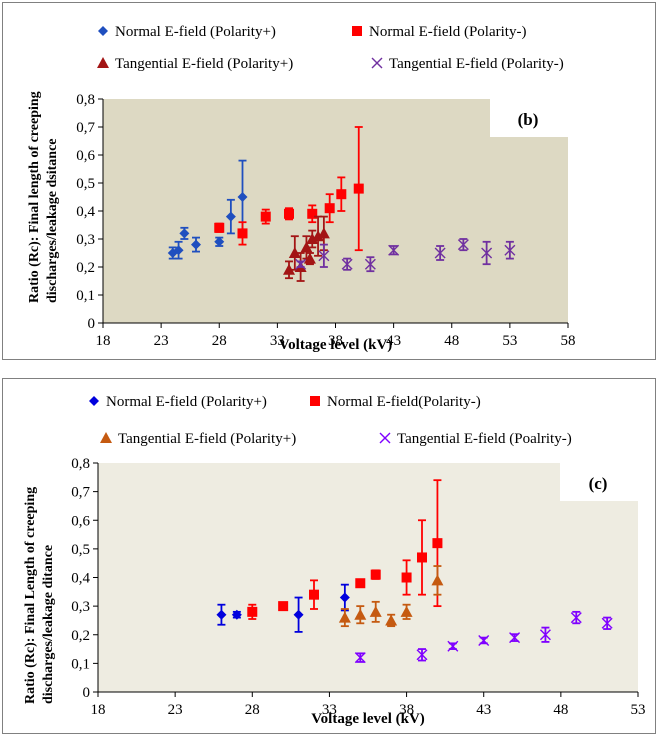  What do you see at coordinates (404, 402) in the screenshot?
I see `legend-label-series-1: Normal E-field(Polarity-)` at bounding box center [404, 402].